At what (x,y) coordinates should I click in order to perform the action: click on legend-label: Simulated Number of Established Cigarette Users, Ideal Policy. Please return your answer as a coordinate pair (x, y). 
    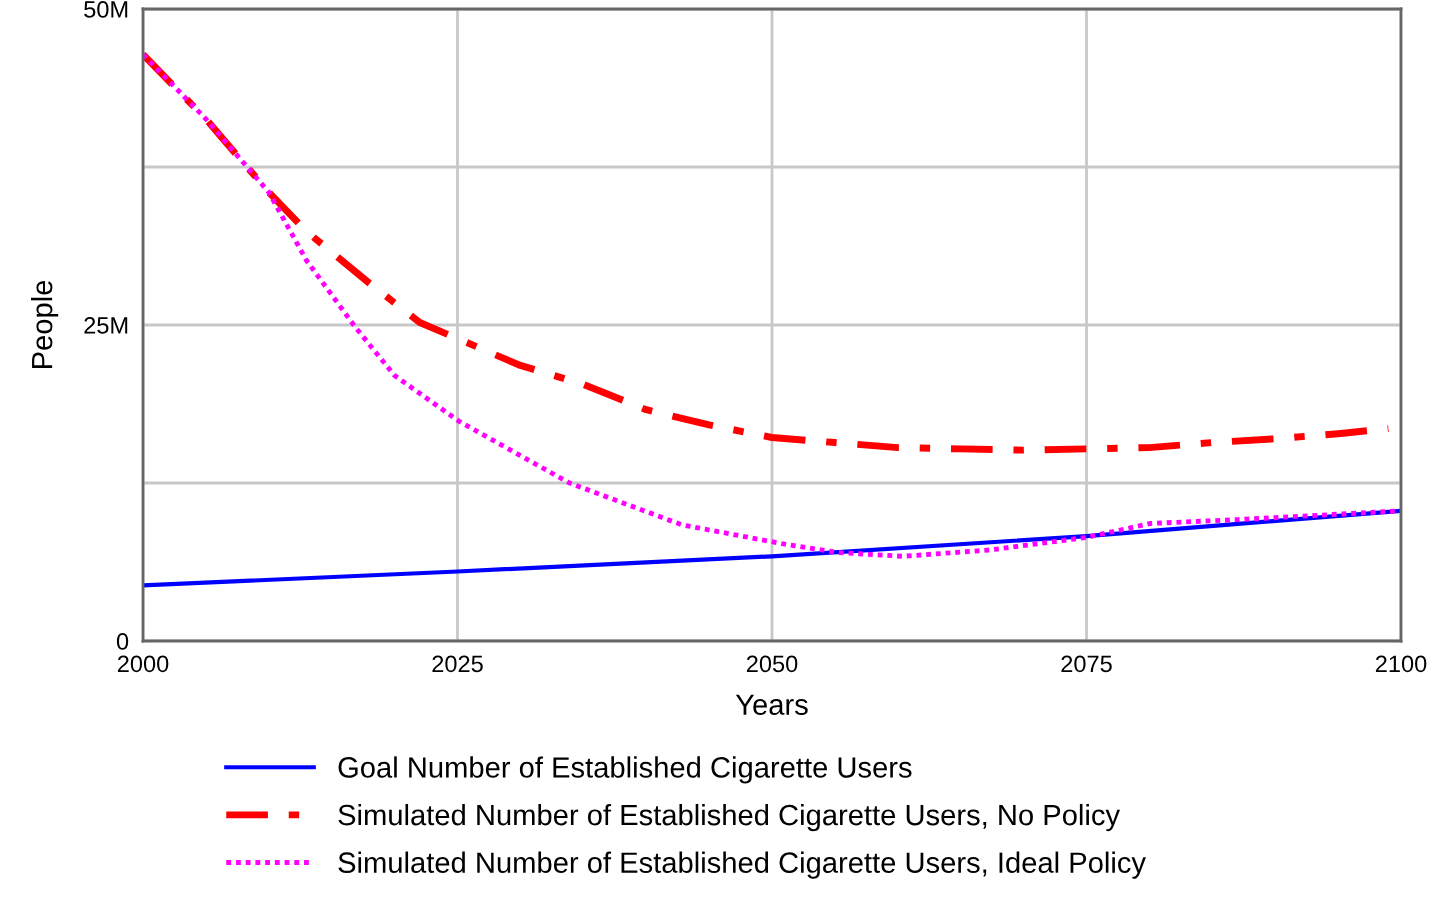
    Looking at the image, I should click on (742, 865).